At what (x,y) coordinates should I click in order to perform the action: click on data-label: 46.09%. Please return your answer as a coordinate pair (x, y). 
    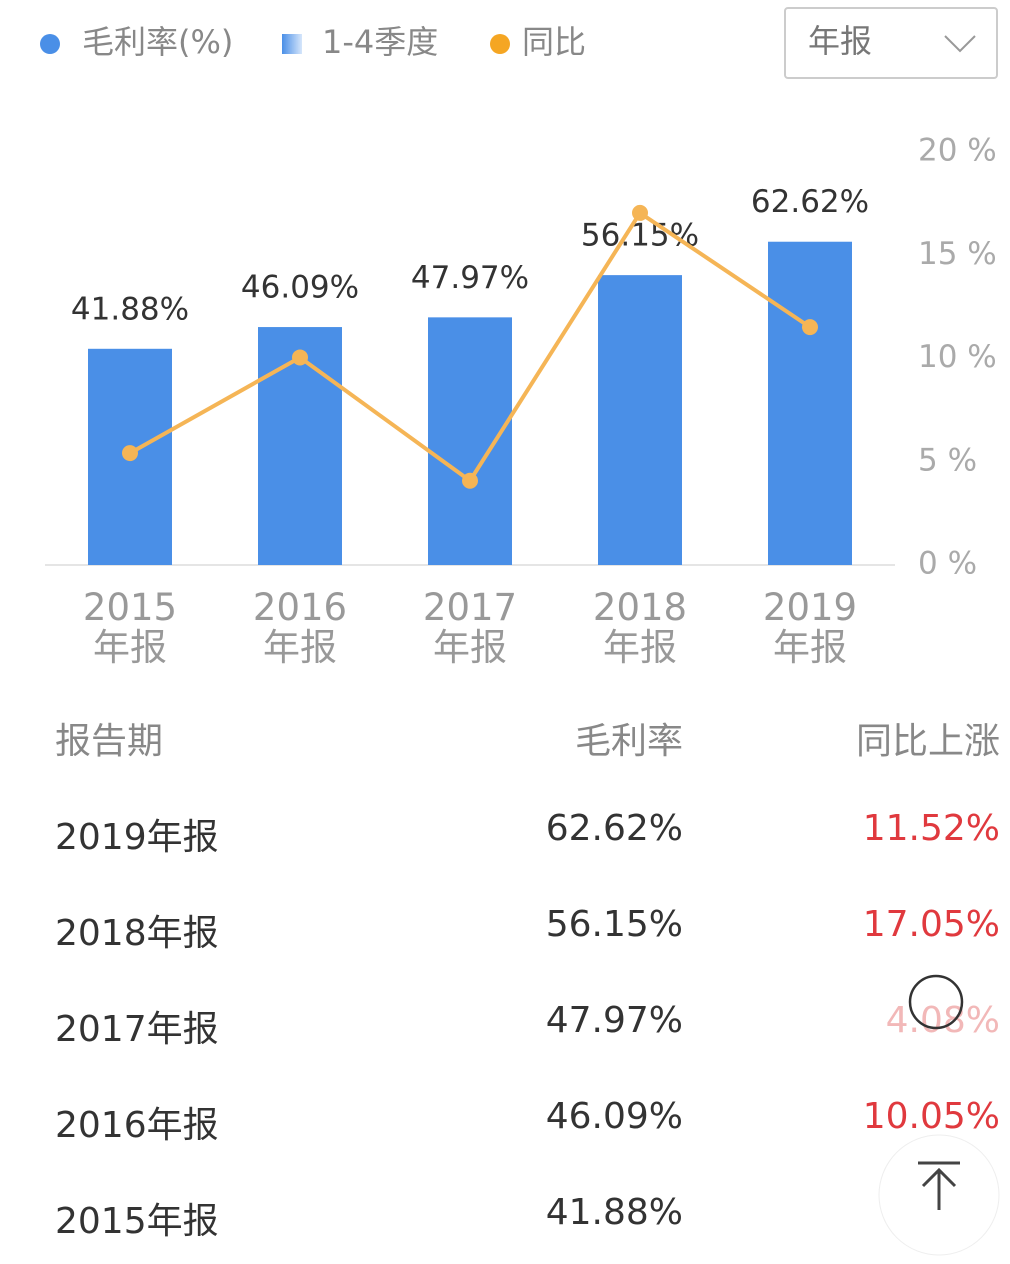
    Looking at the image, I should click on (300, 288).